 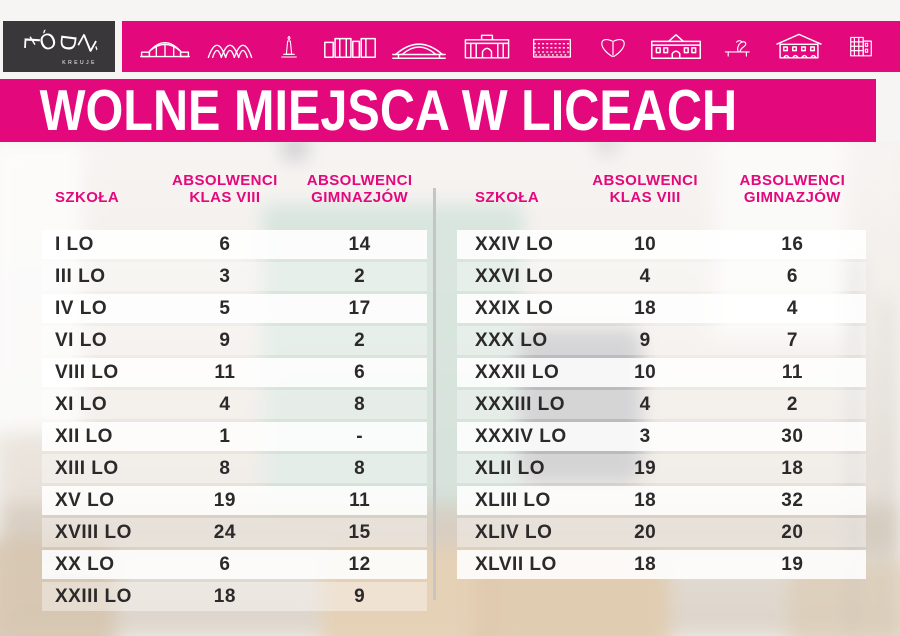 What do you see at coordinates (87, 372) in the screenshot?
I see `school-name: VIII LO` at bounding box center [87, 372].